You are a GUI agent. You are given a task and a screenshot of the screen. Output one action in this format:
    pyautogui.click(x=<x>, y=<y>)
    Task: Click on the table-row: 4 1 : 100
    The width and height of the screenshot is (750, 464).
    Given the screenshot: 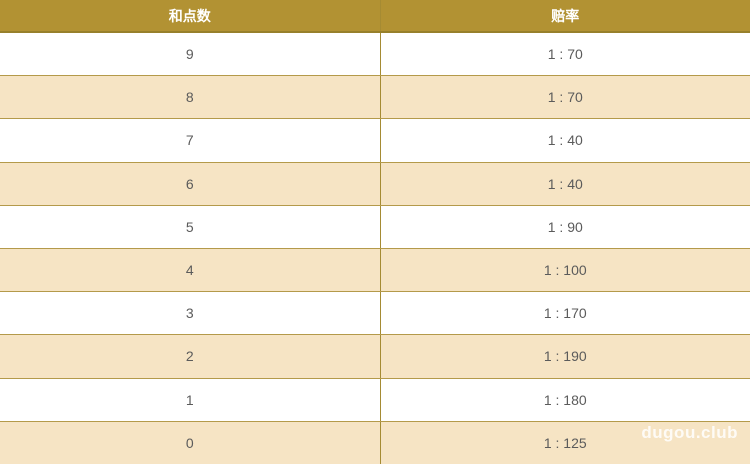 What is the action you would take?
    pyautogui.click(x=375, y=270)
    